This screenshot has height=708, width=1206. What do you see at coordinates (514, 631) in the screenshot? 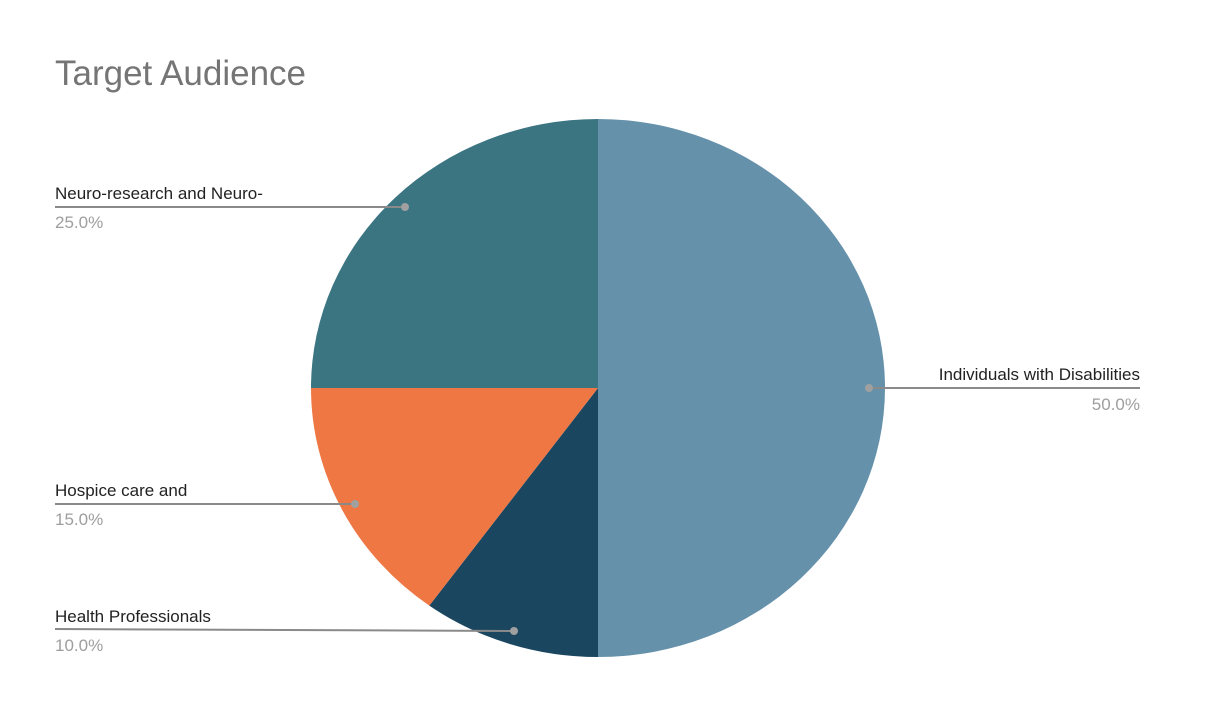
I see `leader-dot-health` at bounding box center [514, 631].